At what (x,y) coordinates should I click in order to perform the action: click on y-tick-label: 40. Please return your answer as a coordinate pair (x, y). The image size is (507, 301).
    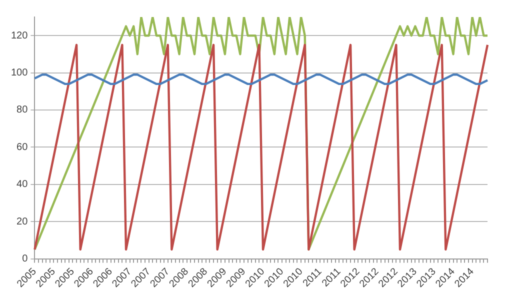
    Looking at the image, I should click on (22, 184).